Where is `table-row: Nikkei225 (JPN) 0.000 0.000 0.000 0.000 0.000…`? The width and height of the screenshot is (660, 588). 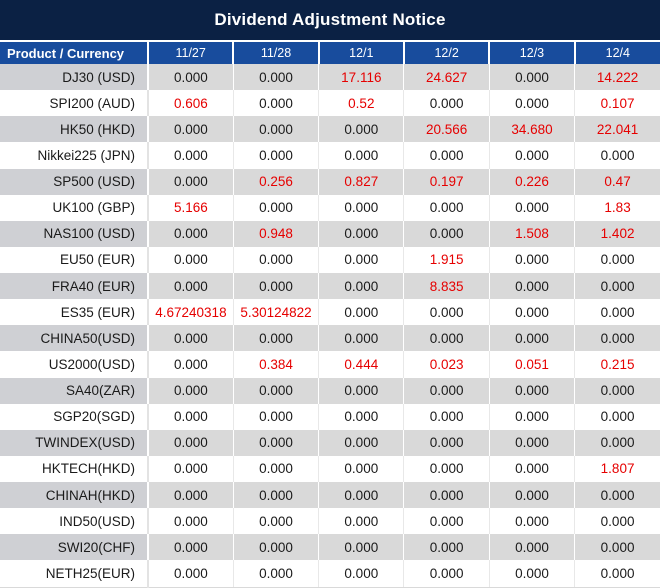 table-row: Nikkei225 (JPN) 0.000 0.000 0.000 0.000 0.000… is located at coordinates (330, 155).